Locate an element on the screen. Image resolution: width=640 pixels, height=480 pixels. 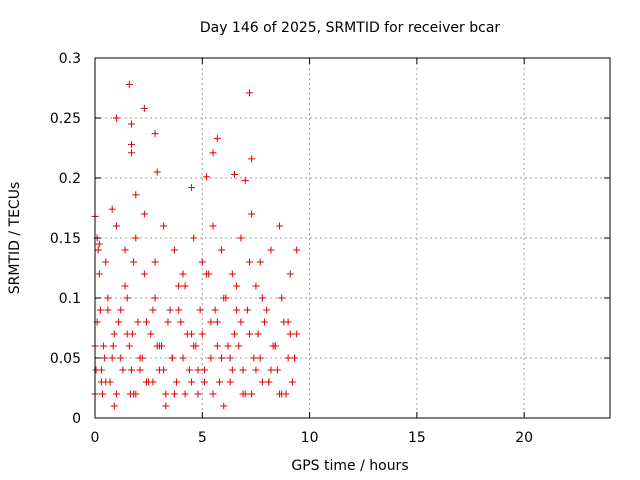
x-tick-label: 10 is located at coordinates (310, 438).